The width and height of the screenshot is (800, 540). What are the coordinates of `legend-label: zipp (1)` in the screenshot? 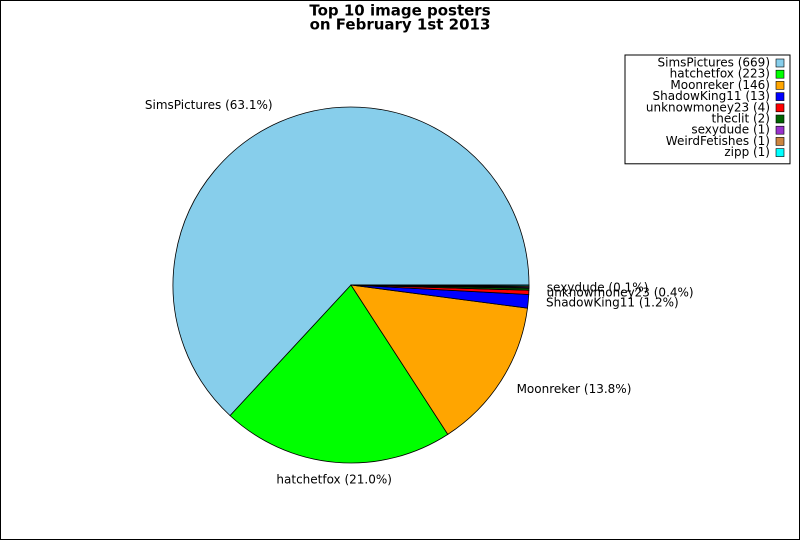 It's located at (747, 152).